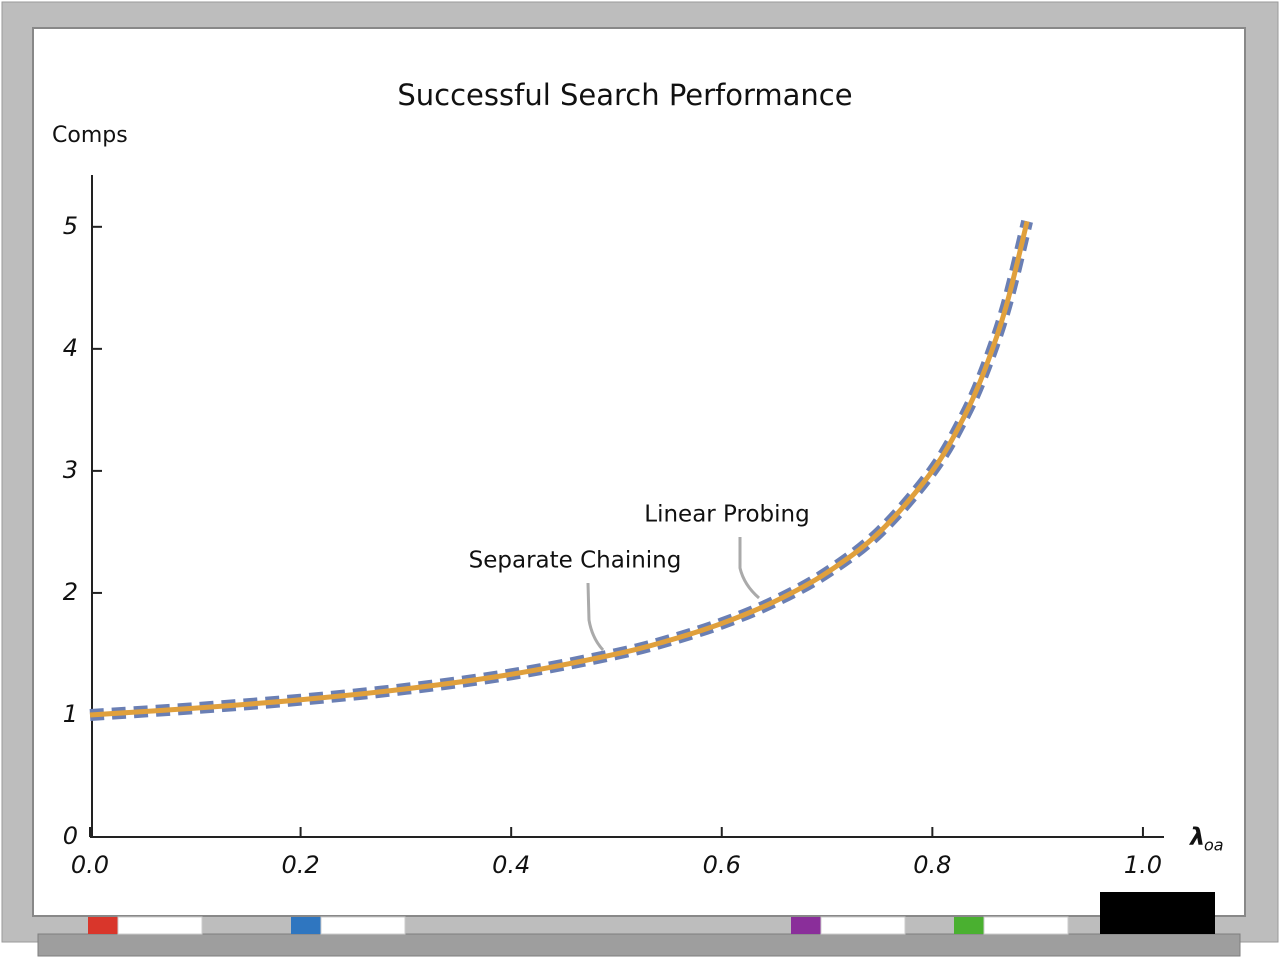  I want to click on y-tick-label: 0, so click(70, 836).